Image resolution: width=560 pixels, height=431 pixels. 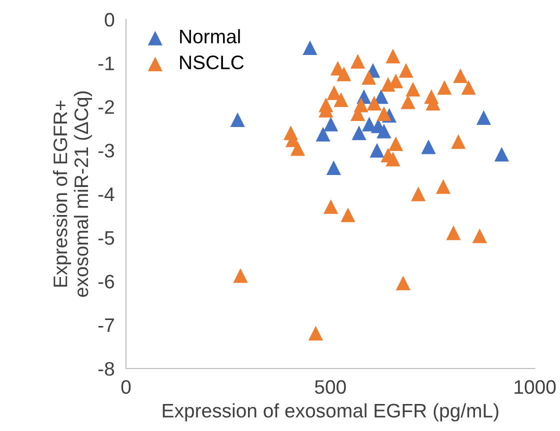 What do you see at coordinates (106, 151) in the screenshot?
I see `y-tick-label: -3` at bounding box center [106, 151].